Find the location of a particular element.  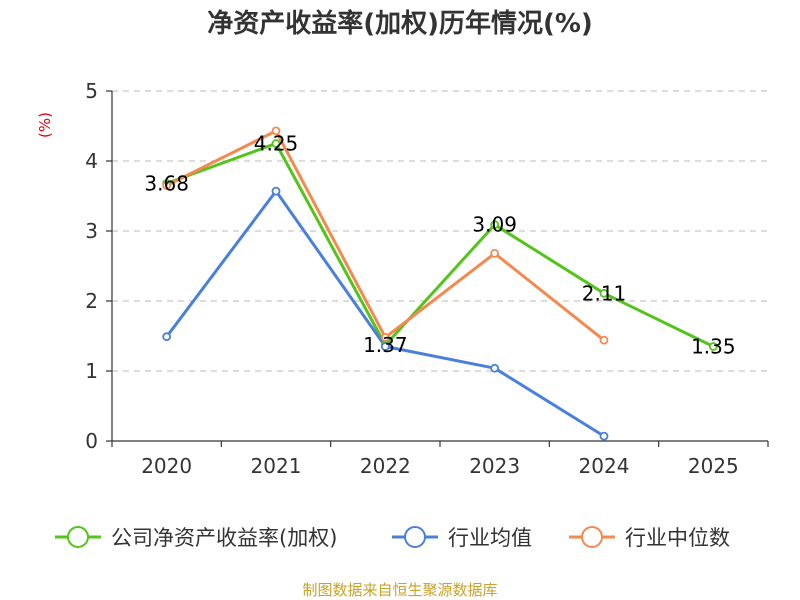

legend-label: 公司净资产收益率(加权) is located at coordinates (224, 538).